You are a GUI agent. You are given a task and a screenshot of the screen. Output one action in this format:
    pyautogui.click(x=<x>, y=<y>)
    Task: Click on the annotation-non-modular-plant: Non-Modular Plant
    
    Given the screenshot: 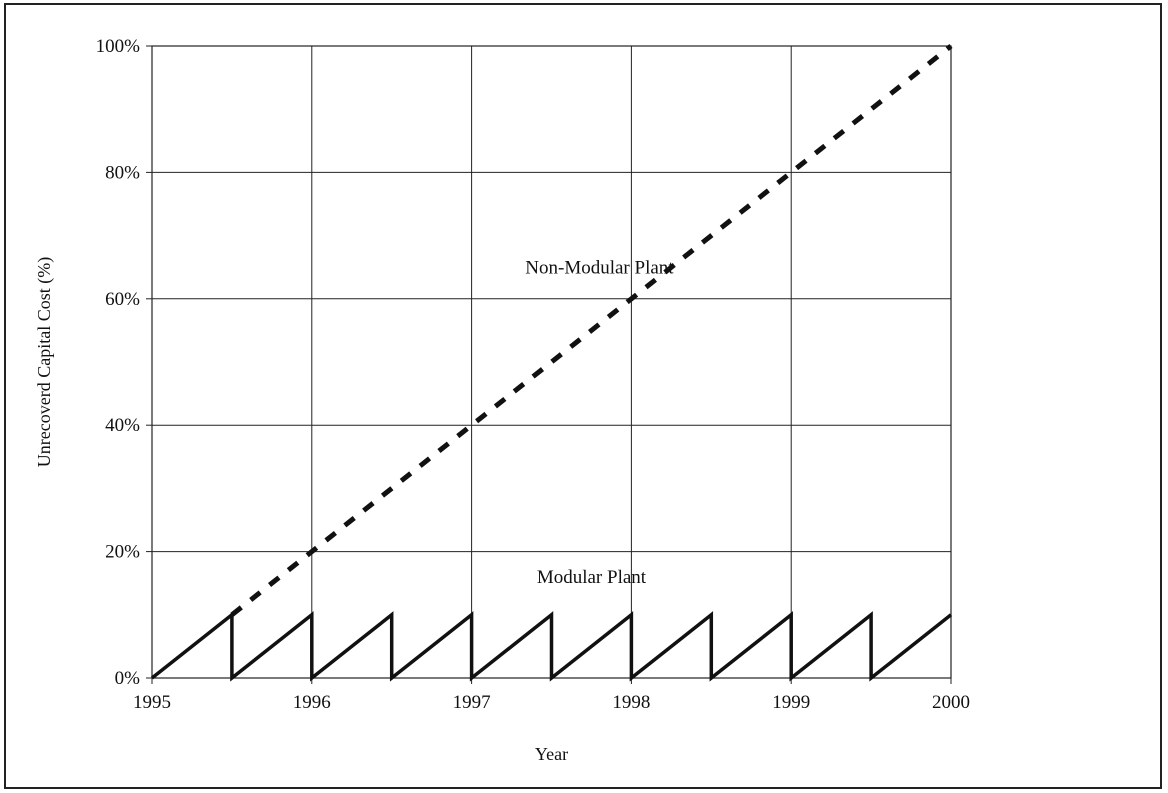 What is the action you would take?
    pyautogui.click(x=599, y=268)
    